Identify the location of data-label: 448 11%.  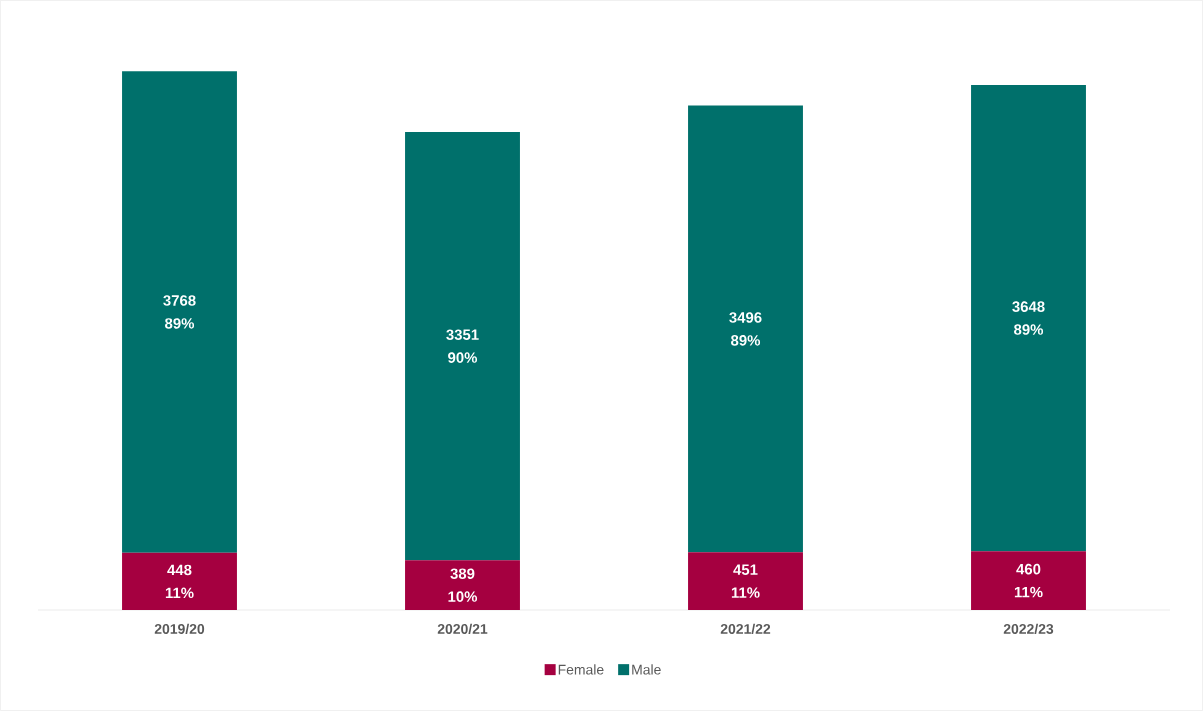
(179, 581).